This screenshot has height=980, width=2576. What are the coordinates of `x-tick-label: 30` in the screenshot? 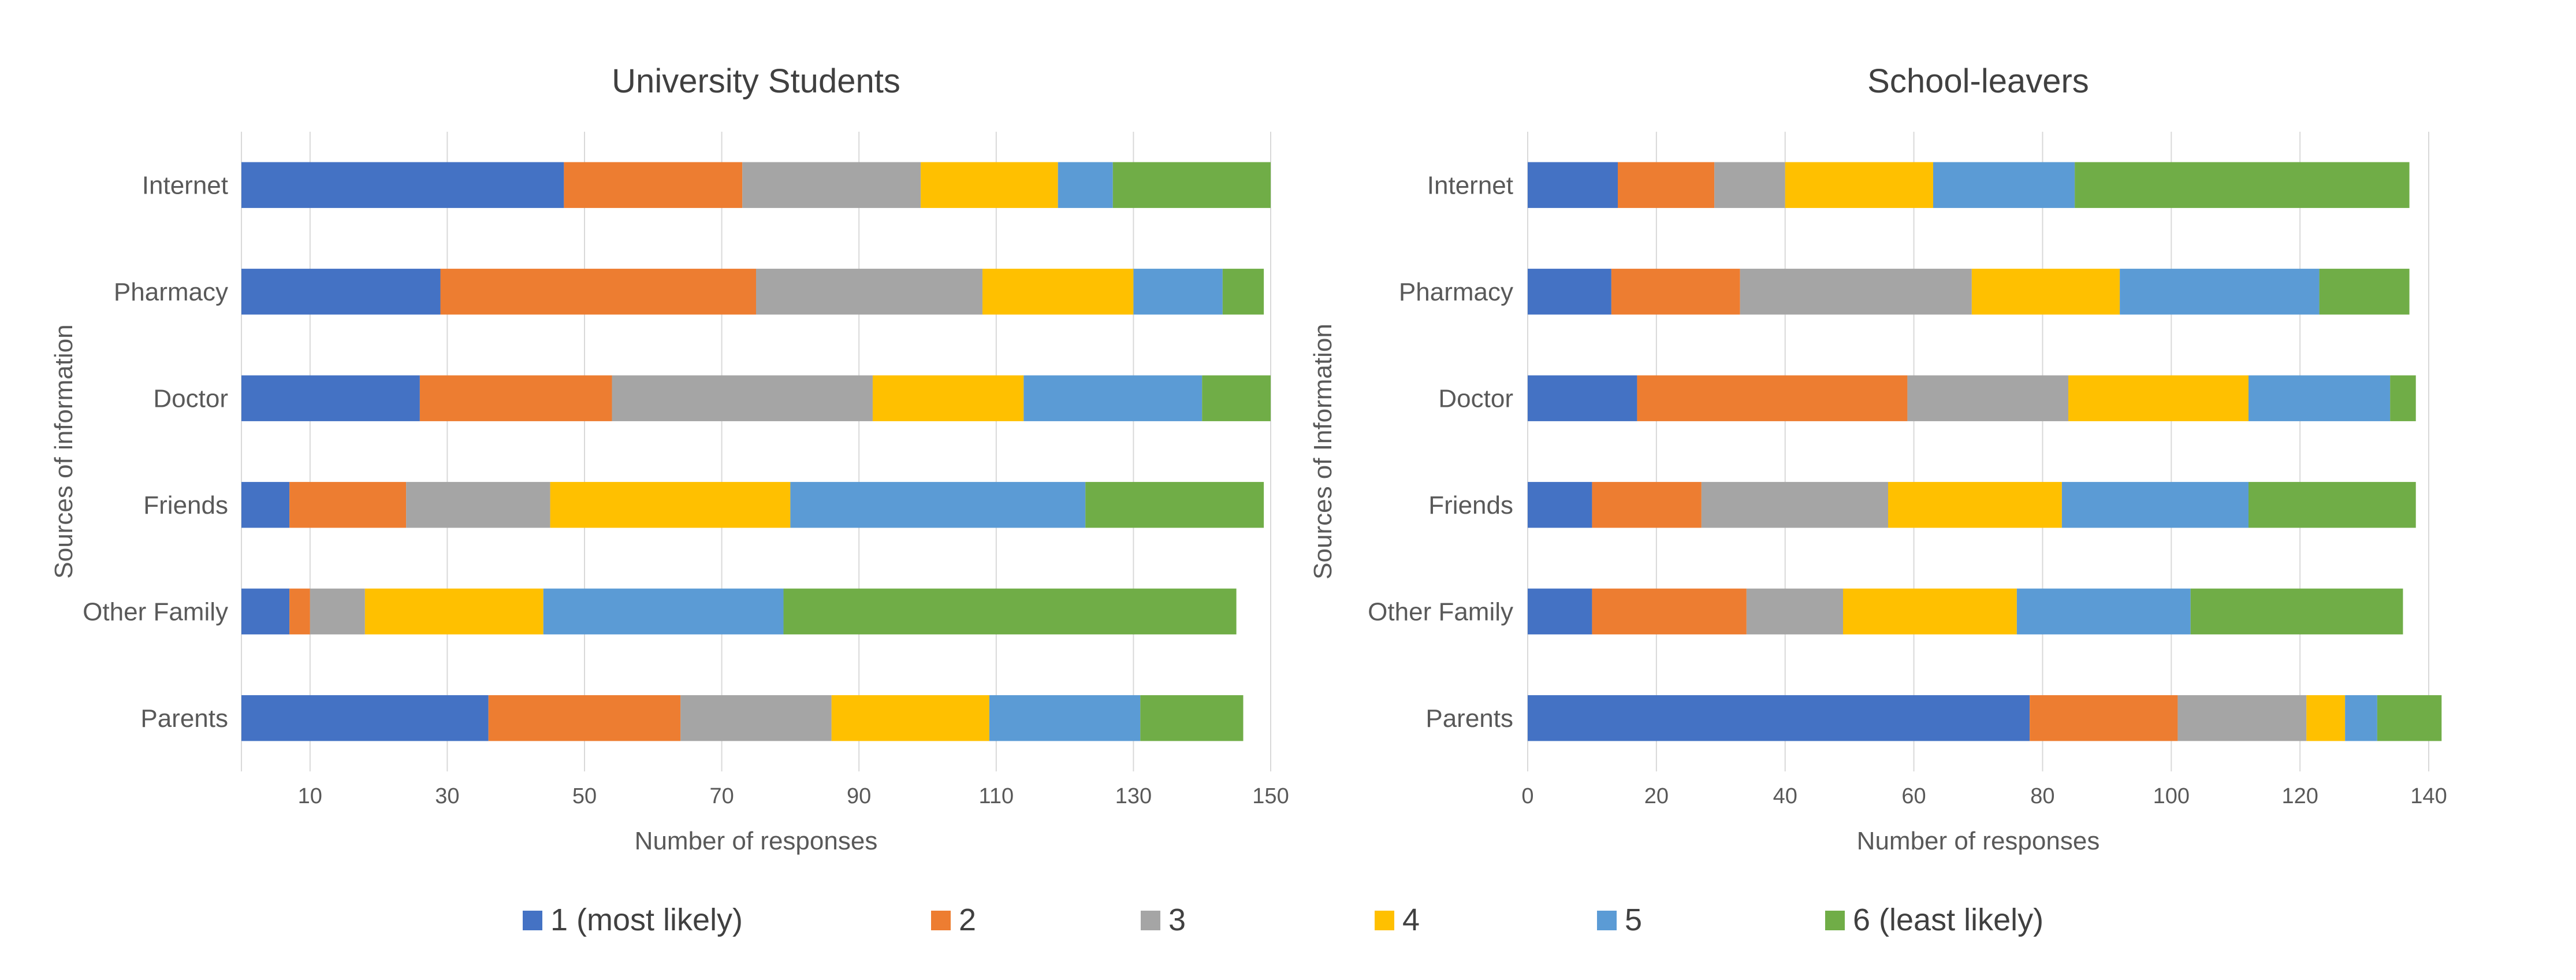 It's located at (447, 796).